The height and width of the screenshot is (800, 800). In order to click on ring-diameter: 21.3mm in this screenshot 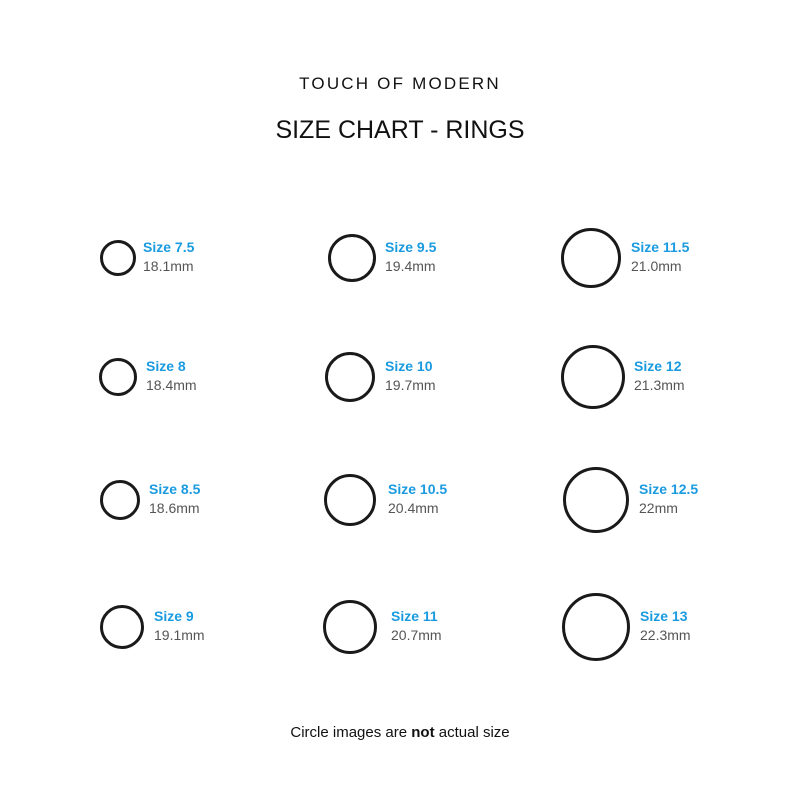, I will do `click(659, 385)`.